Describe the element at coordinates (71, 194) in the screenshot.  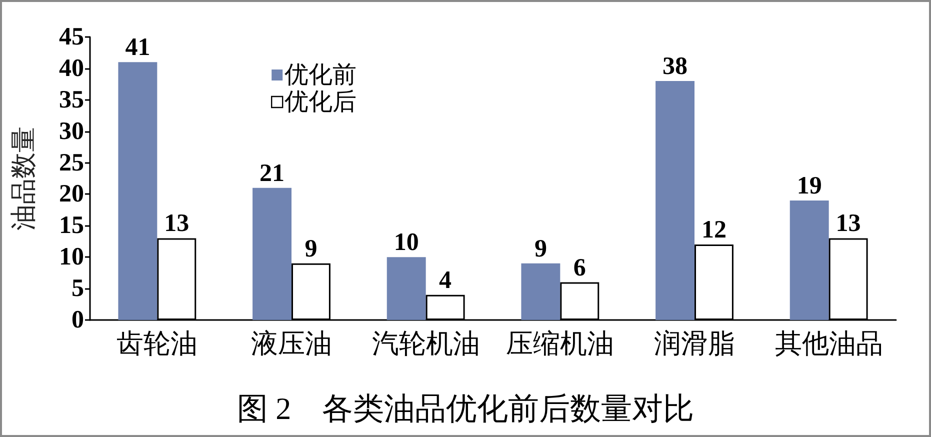
I see `y-tick-label: 20` at that location.